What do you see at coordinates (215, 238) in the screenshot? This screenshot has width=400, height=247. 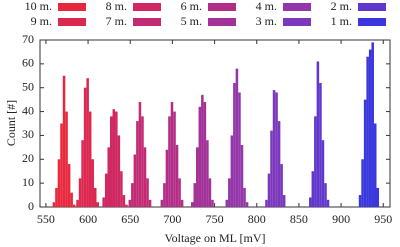 I see `x-axis-label: Voltage on ML [mV]` at bounding box center [215, 238].